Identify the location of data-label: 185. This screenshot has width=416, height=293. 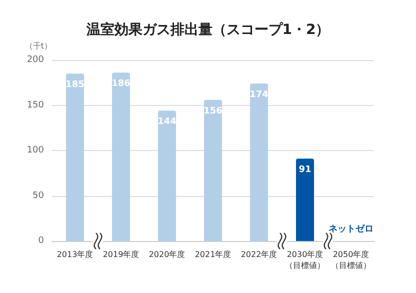
(75, 85).